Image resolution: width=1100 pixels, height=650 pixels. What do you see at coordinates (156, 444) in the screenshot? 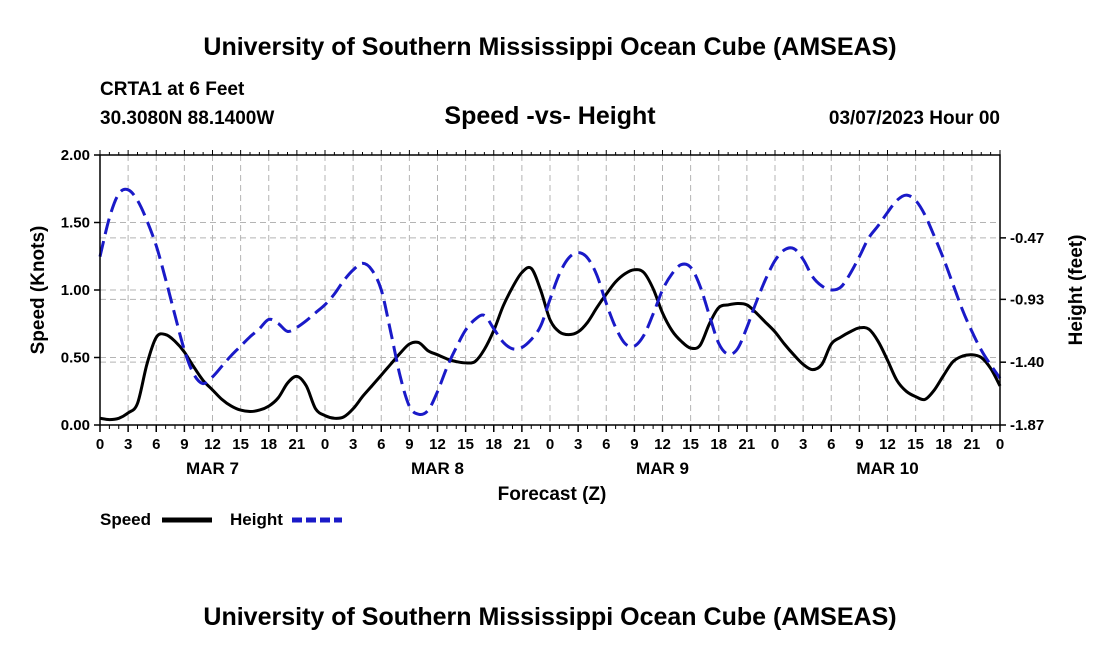
I see `x-tick-label-2: 6` at bounding box center [156, 444].